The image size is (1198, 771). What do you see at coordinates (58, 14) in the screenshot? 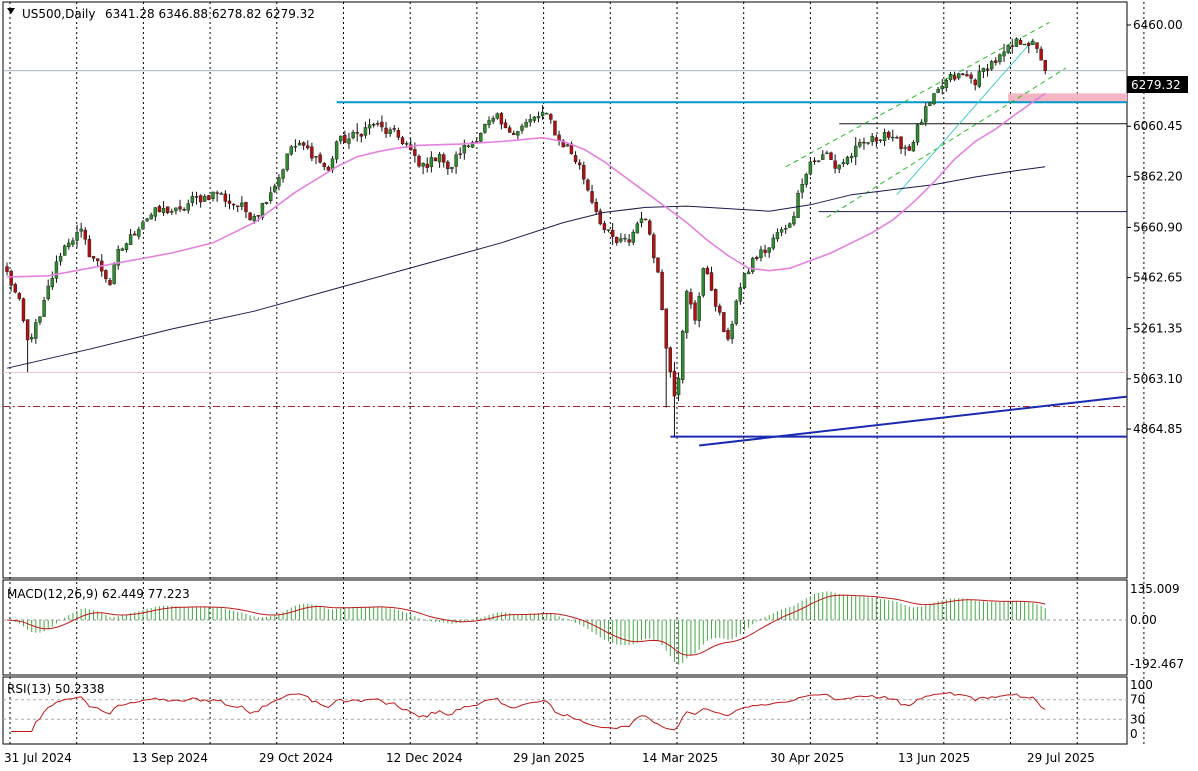
I see `chart-header-symbol: US500,Daily` at bounding box center [58, 14].